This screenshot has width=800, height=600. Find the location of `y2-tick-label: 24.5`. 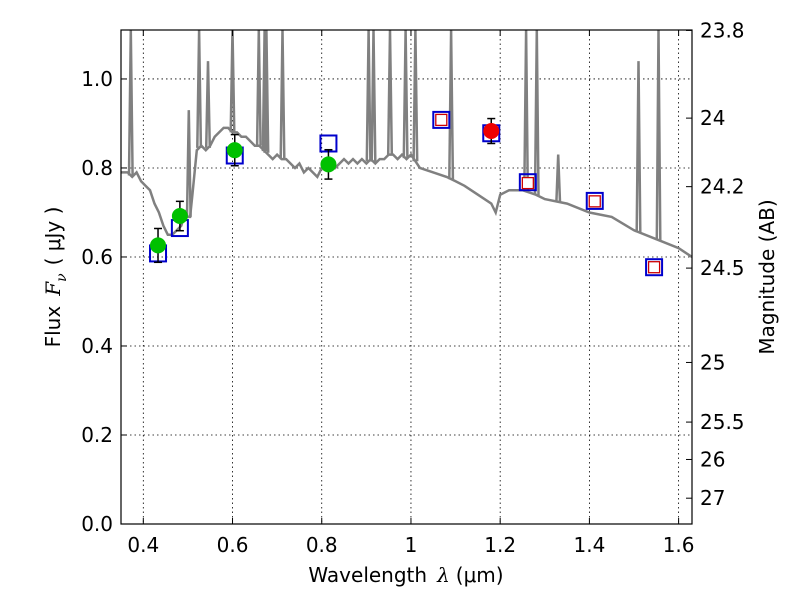

y2-tick-label: 24.5 is located at coordinates (722, 268).